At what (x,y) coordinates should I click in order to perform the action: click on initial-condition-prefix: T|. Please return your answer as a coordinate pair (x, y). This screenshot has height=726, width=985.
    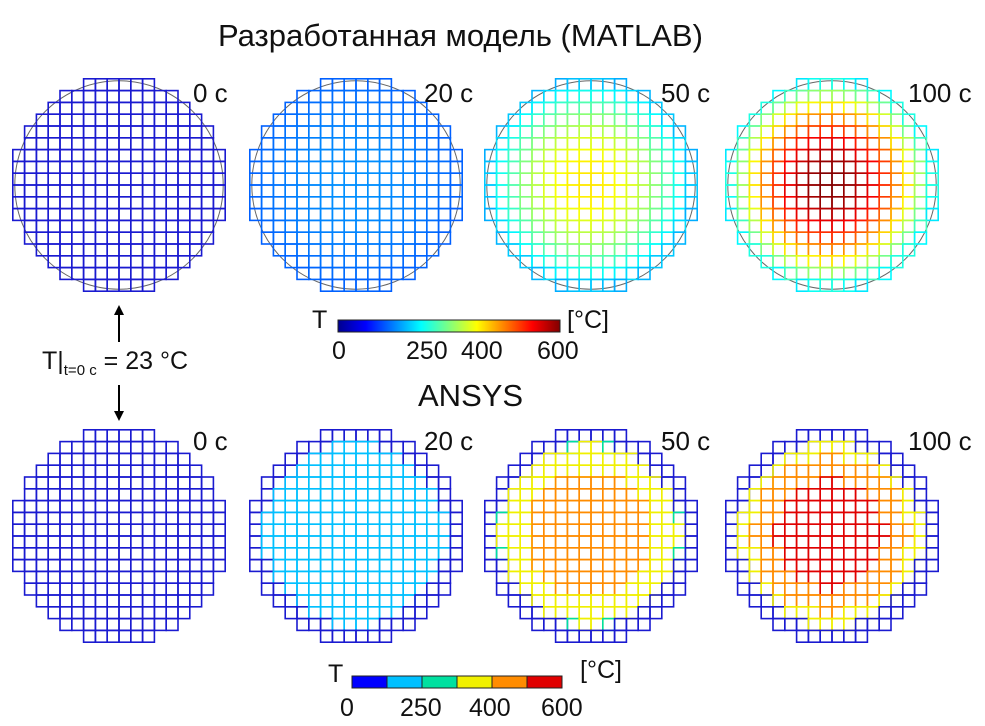
    Looking at the image, I should click on (53, 361).